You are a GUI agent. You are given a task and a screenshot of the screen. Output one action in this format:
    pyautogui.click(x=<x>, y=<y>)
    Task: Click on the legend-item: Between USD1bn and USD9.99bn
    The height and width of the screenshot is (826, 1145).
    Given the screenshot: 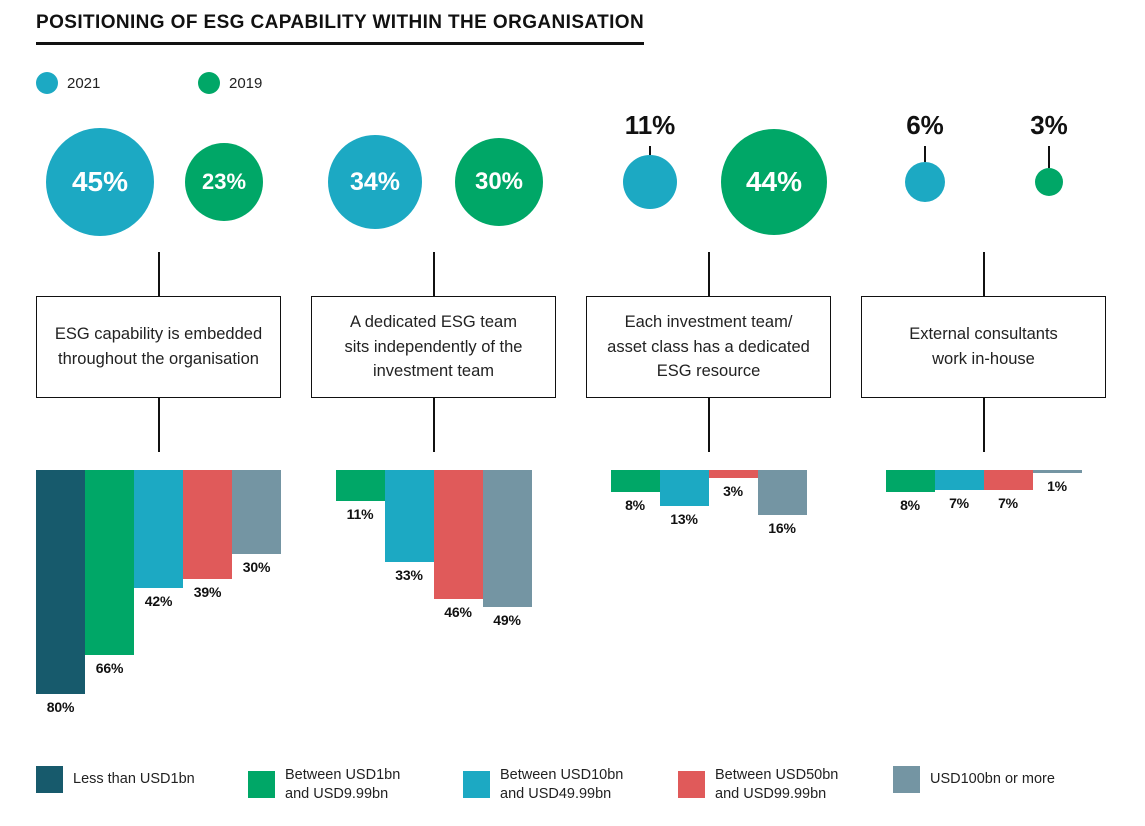 What is the action you would take?
    pyautogui.click(x=341, y=784)
    